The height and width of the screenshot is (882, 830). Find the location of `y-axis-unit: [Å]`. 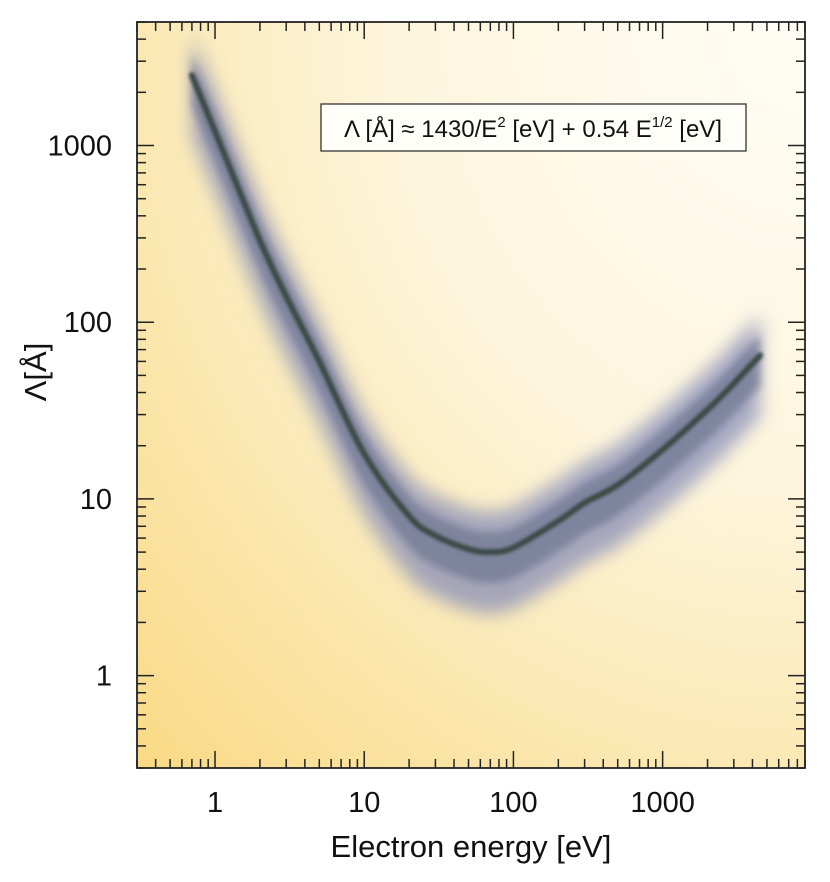

y-axis-unit: [Å] is located at coordinates (35, 362).